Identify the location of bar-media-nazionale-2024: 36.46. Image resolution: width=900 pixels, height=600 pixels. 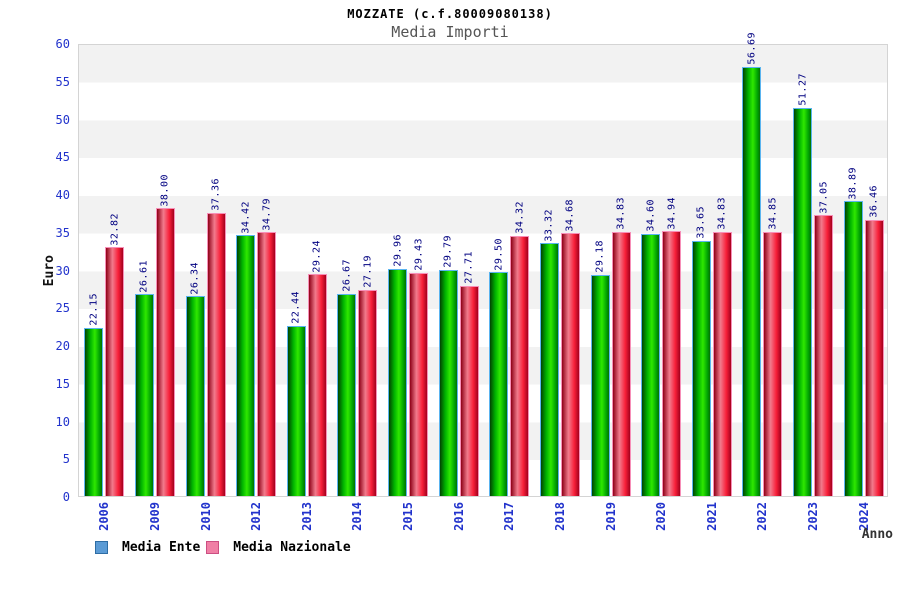
(874, 340).